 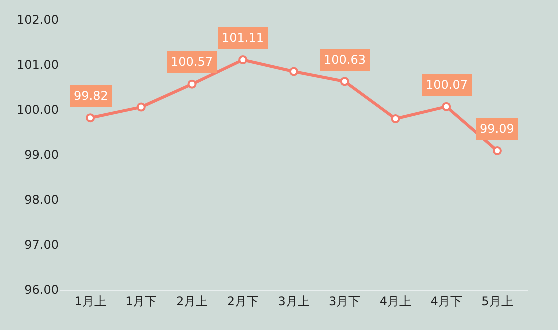 I want to click on y-tick-label: 96.00, so click(x=41, y=290).